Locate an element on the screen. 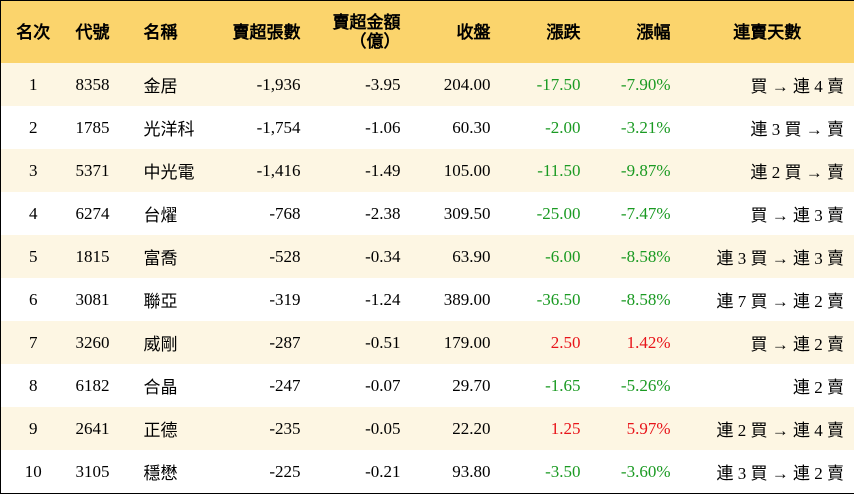  table-cell: 3081 is located at coordinates (92, 299).